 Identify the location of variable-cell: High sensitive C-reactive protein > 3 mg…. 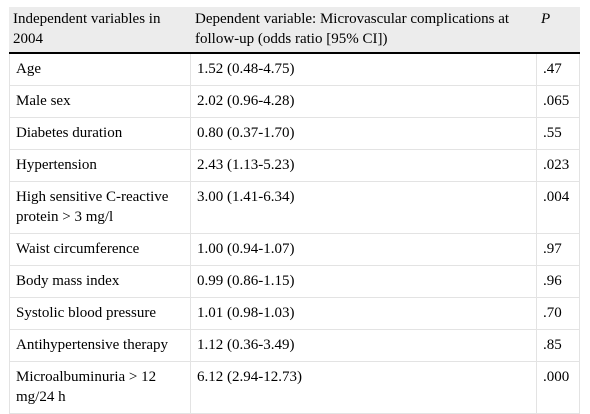
(100, 208).